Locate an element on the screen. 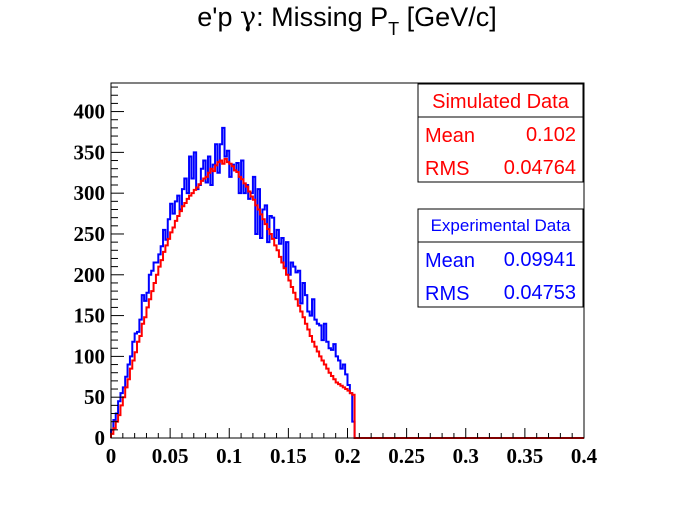 This screenshot has width=696, height=522. stat-box-simulated-frame is located at coordinates (500, 133).